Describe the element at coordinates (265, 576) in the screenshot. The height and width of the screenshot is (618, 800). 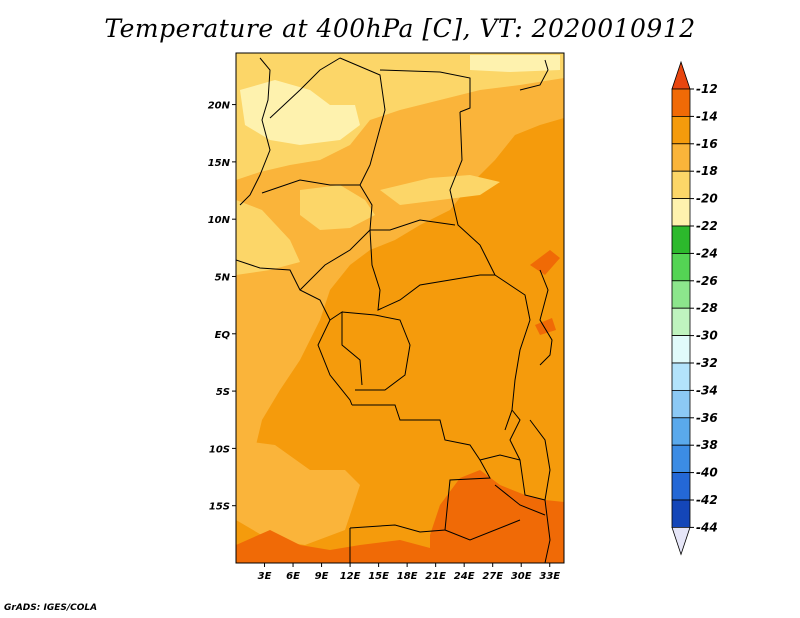
I see `lon-tick-label: 3E` at that location.